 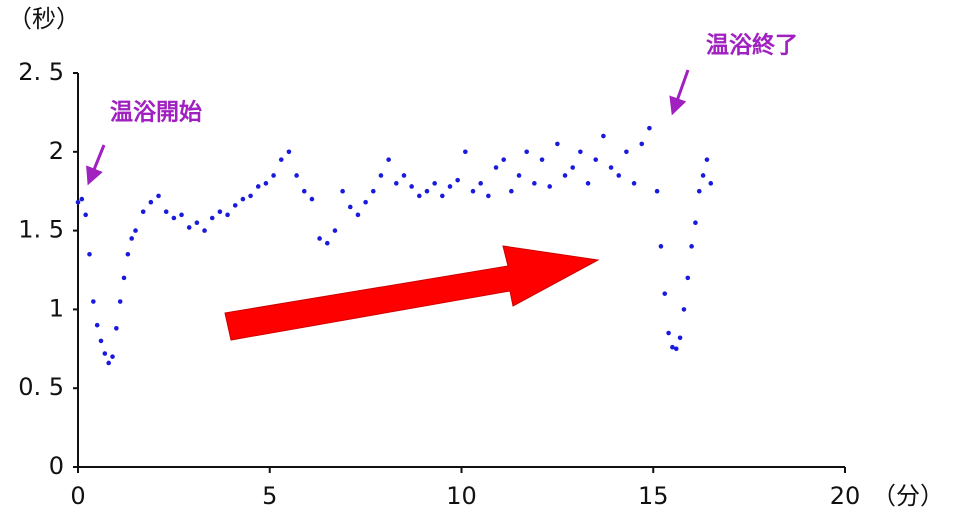 I want to click on x-unit: （分）, so click(x=908, y=496).